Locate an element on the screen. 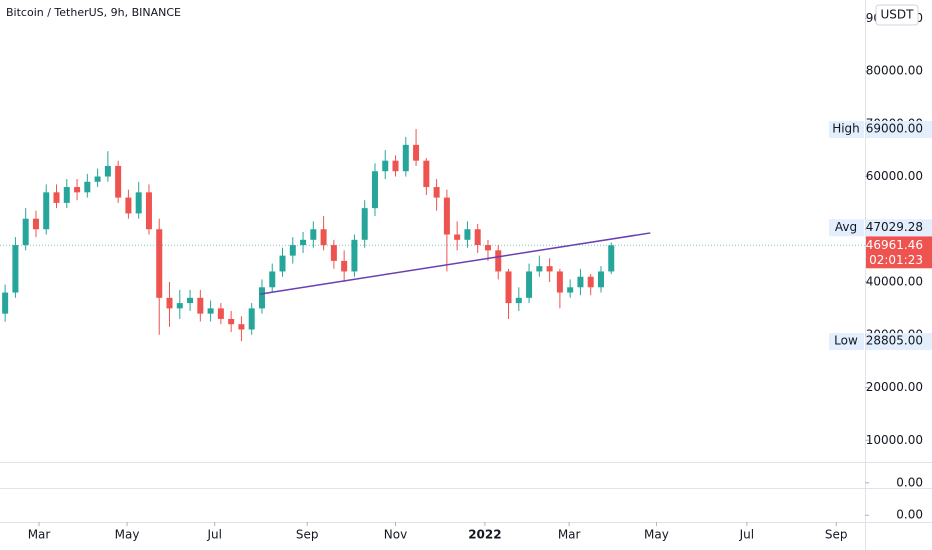  x-tick-label: Nov is located at coordinates (395, 535).